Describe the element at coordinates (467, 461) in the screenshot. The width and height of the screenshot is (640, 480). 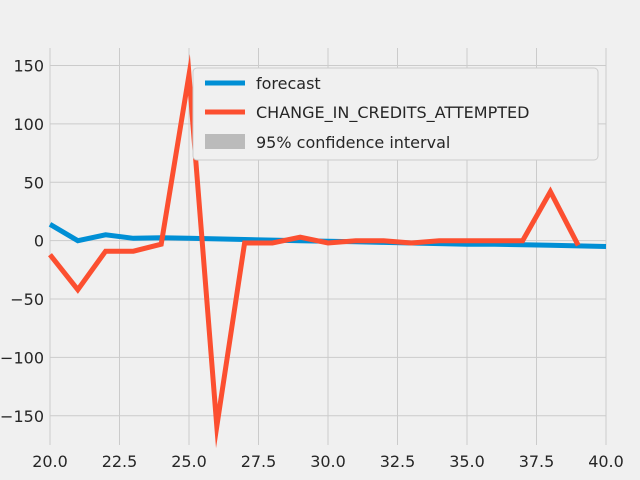
I see `x-tick-label: 35.0` at that location.